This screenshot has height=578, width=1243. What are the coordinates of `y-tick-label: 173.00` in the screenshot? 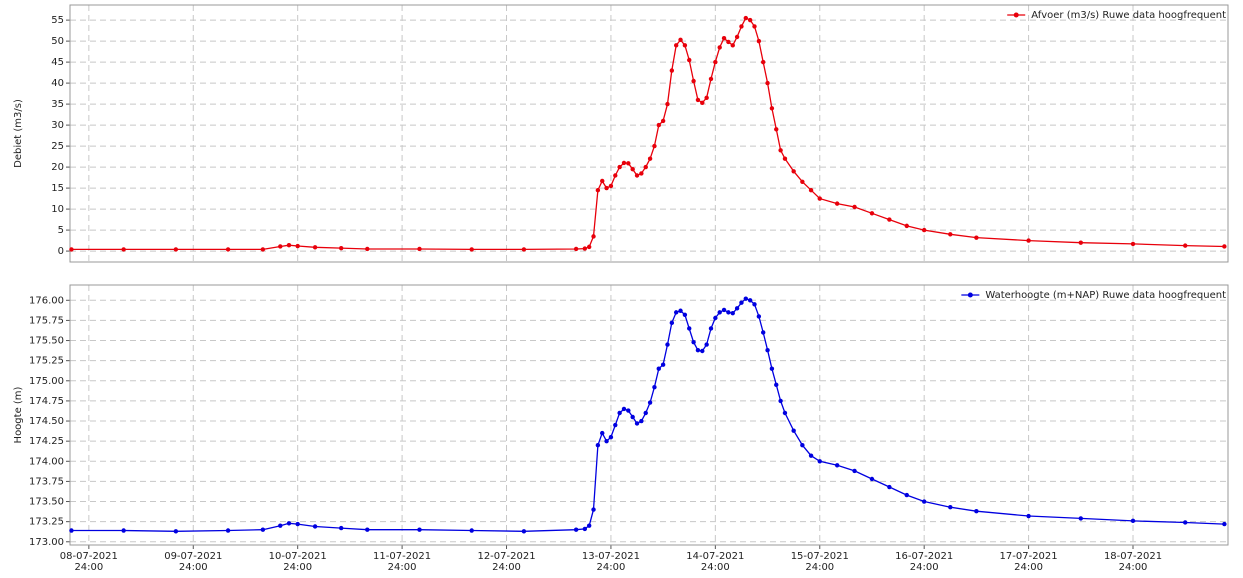 It's located at (46, 542).